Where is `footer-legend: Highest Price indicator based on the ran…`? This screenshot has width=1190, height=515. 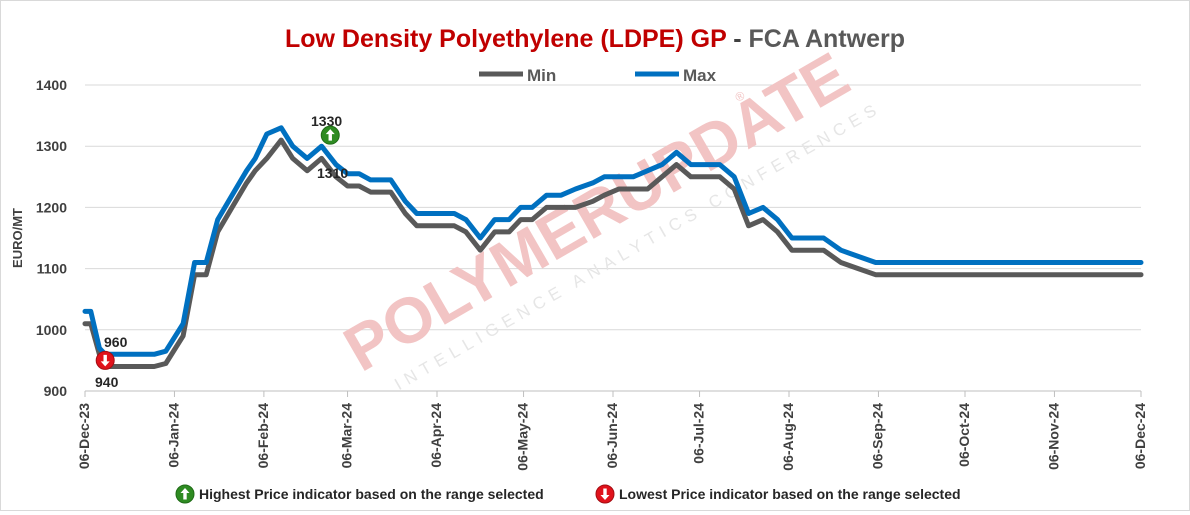
footer-legend: Highest Price indicator based on the ran… is located at coordinates (568, 494).